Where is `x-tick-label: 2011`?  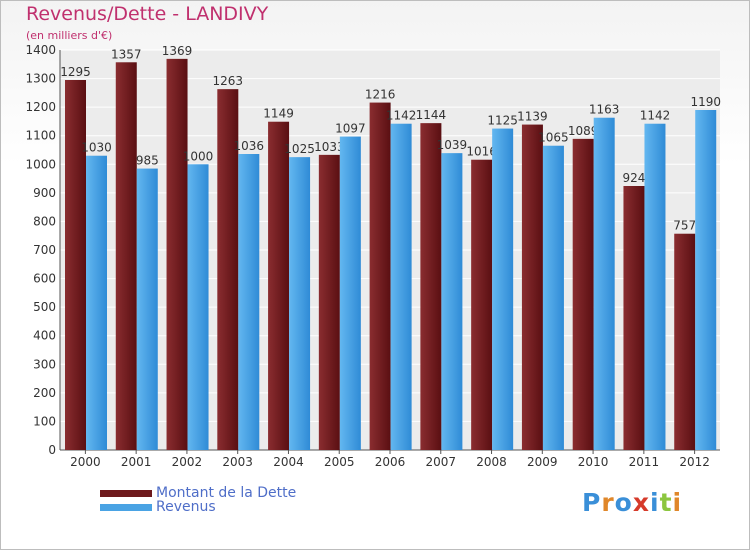
x-tick-label: 2011 is located at coordinates (644, 462).